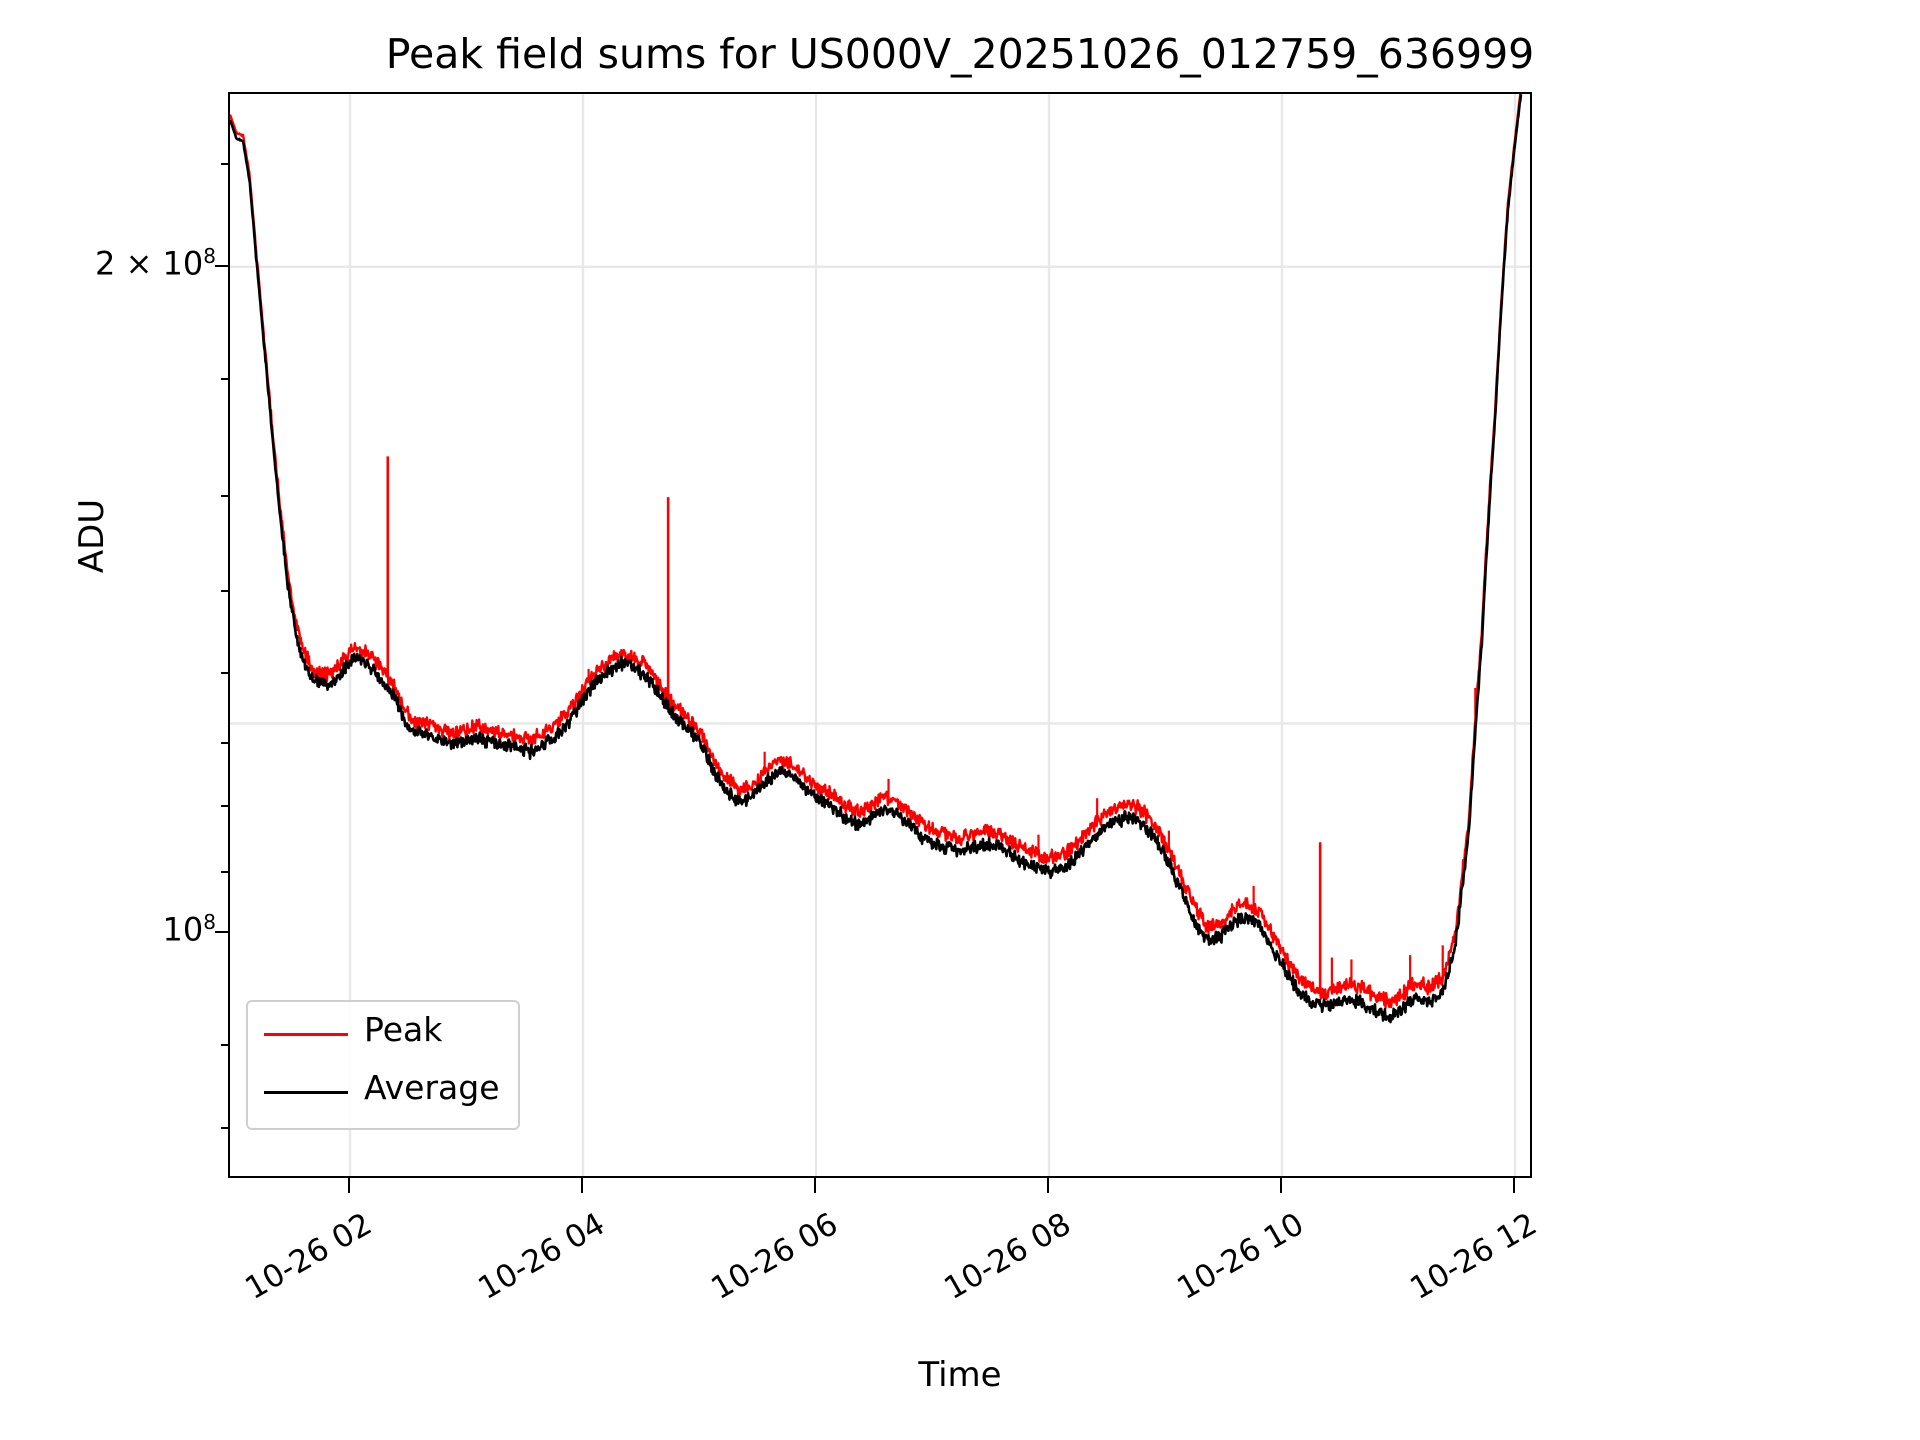  What do you see at coordinates (960, 1375) in the screenshot?
I see `x-axis-label: Time` at bounding box center [960, 1375].